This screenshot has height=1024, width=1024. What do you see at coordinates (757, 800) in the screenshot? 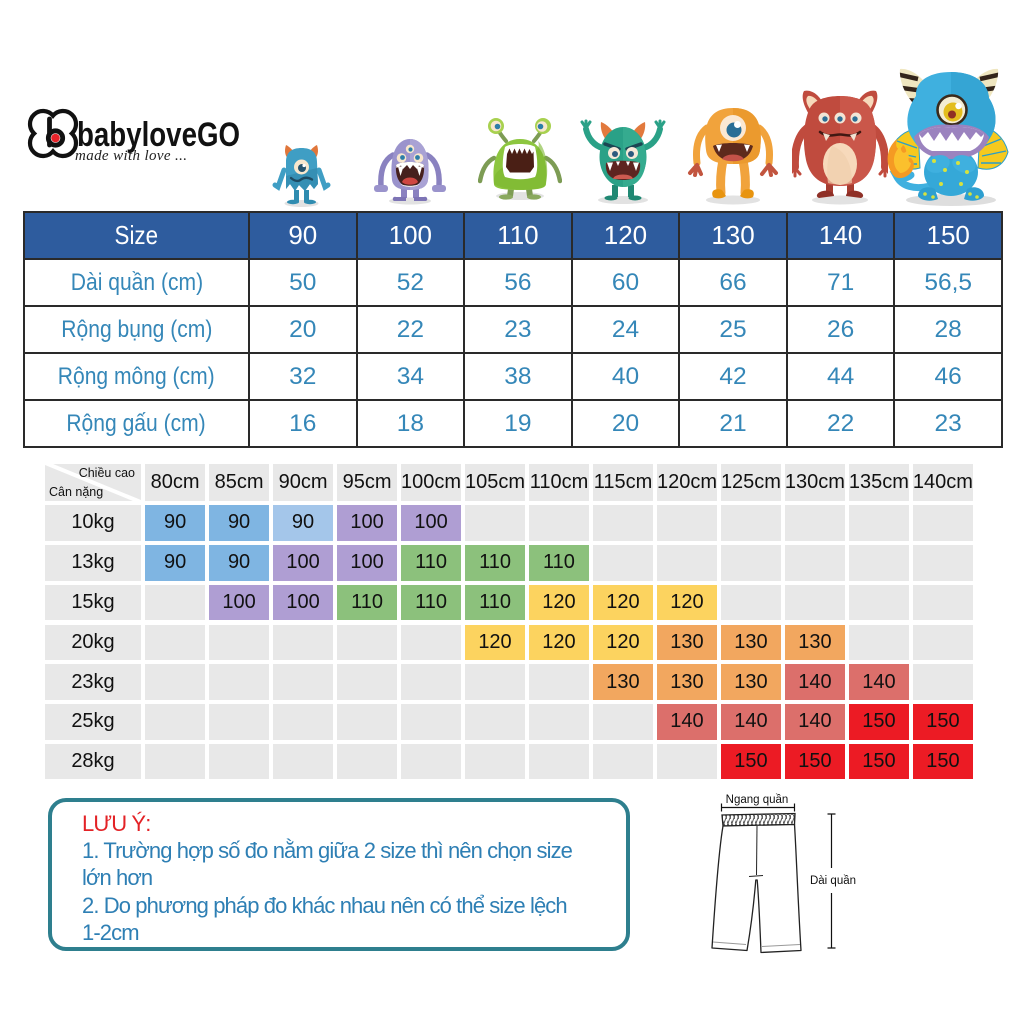
I see `svg-text: Ngang quần` at bounding box center [757, 800].